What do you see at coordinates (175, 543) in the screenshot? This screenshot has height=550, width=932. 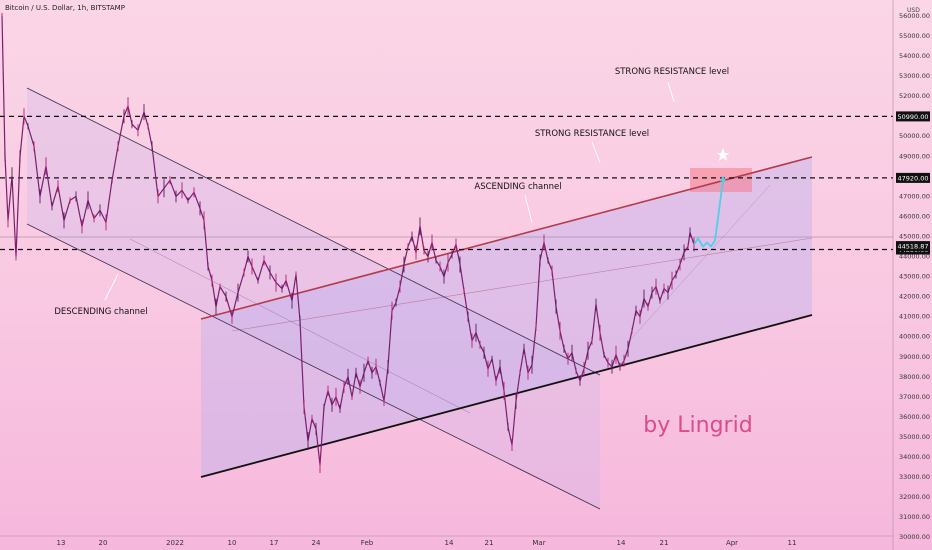 I see `x-tick-label: 2022` at bounding box center [175, 543].